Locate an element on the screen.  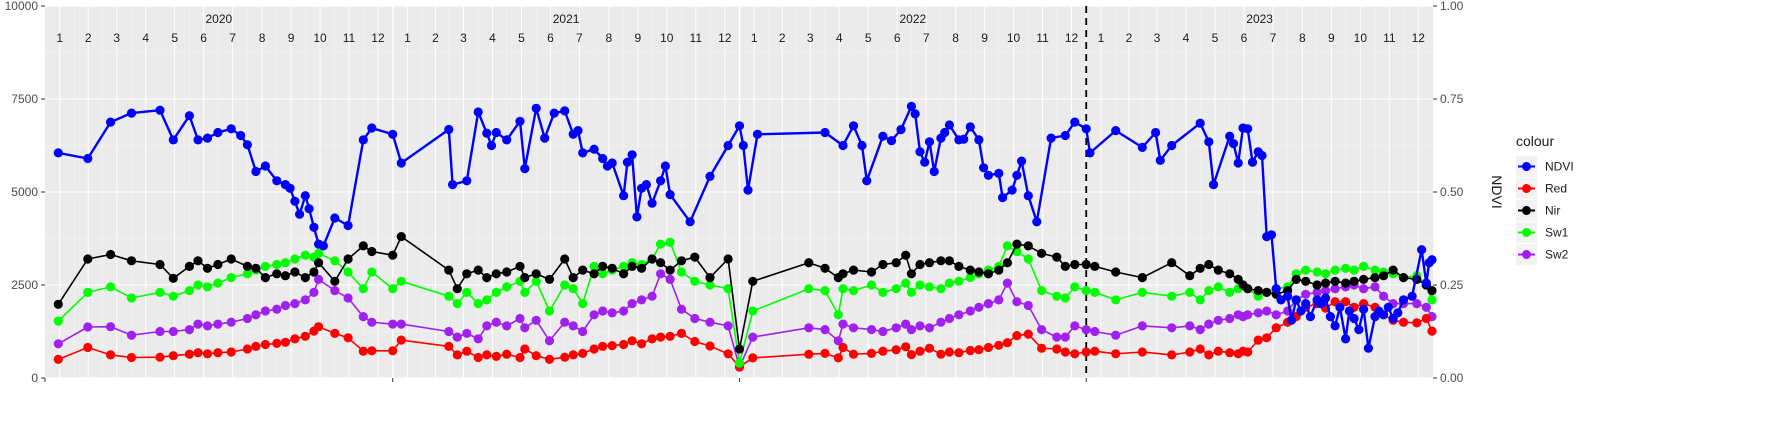
month-label: 3 is located at coordinates (116, 38).